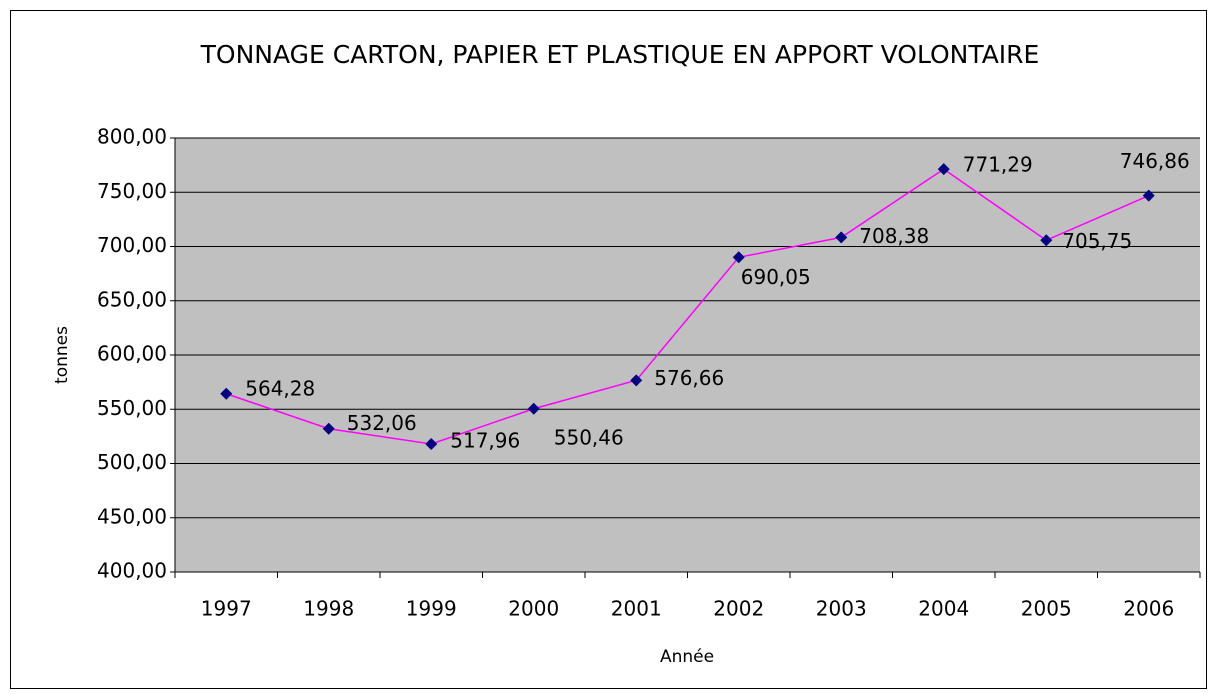  What do you see at coordinates (687, 657) in the screenshot?
I see `x-axis-title: Année` at bounding box center [687, 657].